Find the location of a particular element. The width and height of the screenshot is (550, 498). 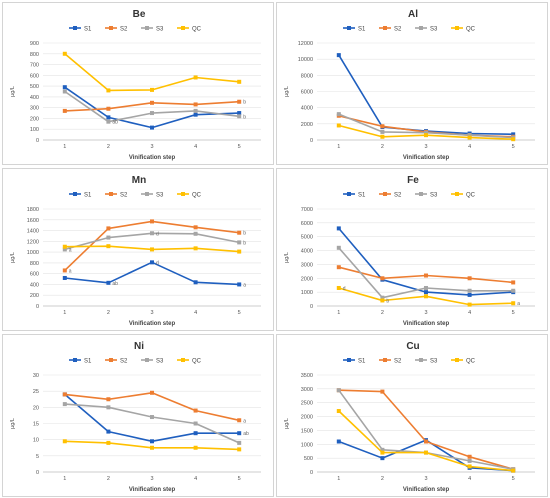

y-tick-label: 500 is located at coordinates (34, 87).